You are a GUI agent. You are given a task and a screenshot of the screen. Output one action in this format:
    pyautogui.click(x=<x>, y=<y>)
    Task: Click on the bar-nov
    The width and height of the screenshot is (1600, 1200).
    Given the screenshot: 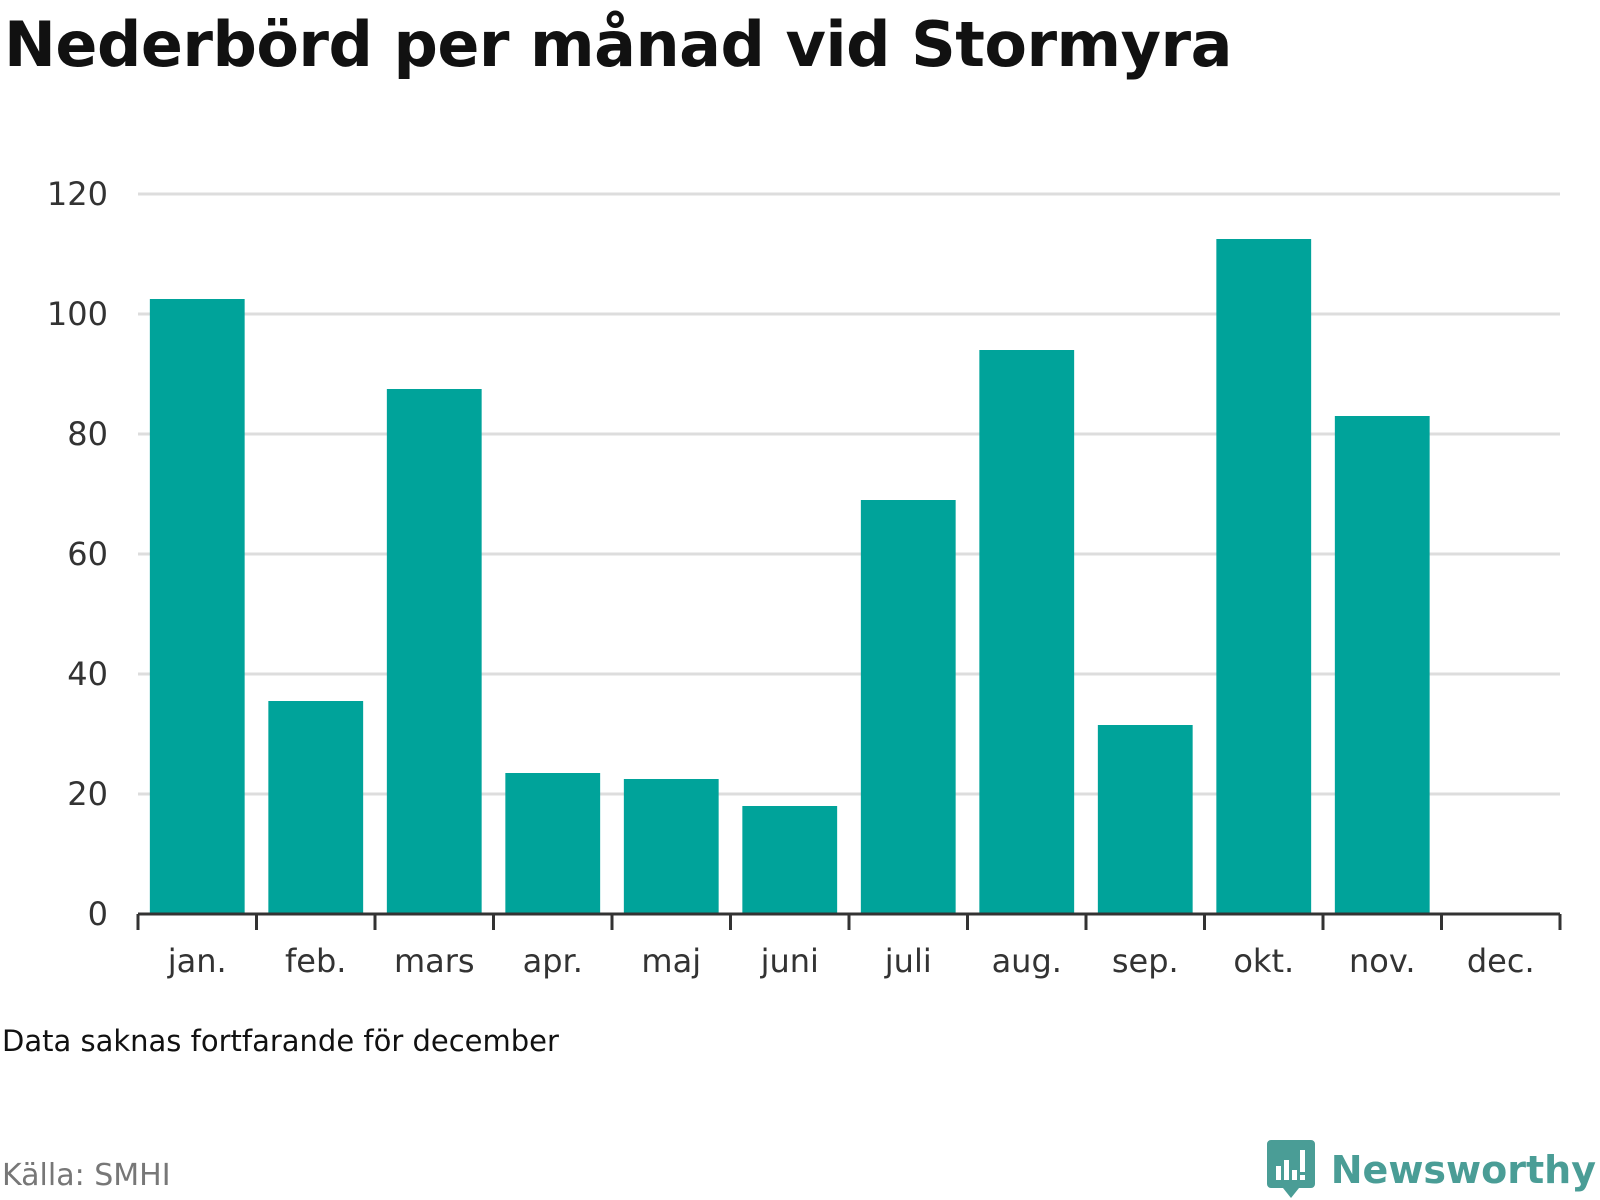 What is the action you would take?
    pyautogui.click(x=1382, y=665)
    